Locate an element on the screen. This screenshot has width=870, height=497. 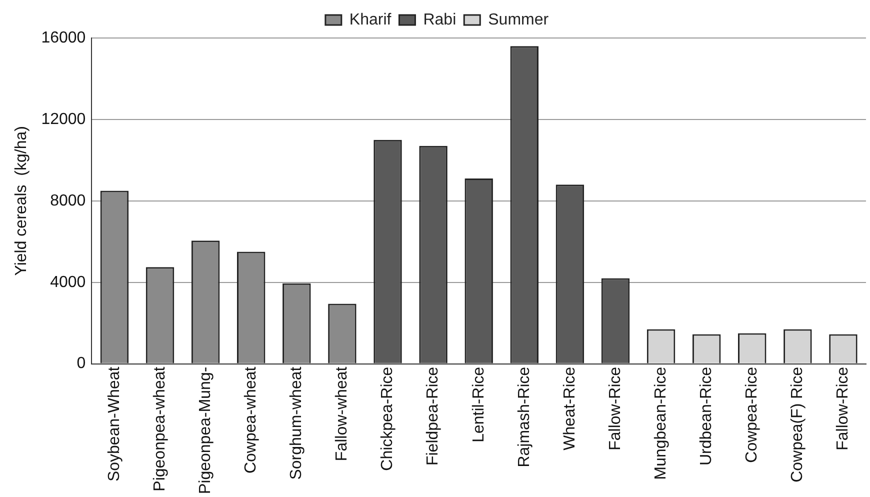
x-tick-label: Pigeonpea-wheat is located at coordinates (159, 429).